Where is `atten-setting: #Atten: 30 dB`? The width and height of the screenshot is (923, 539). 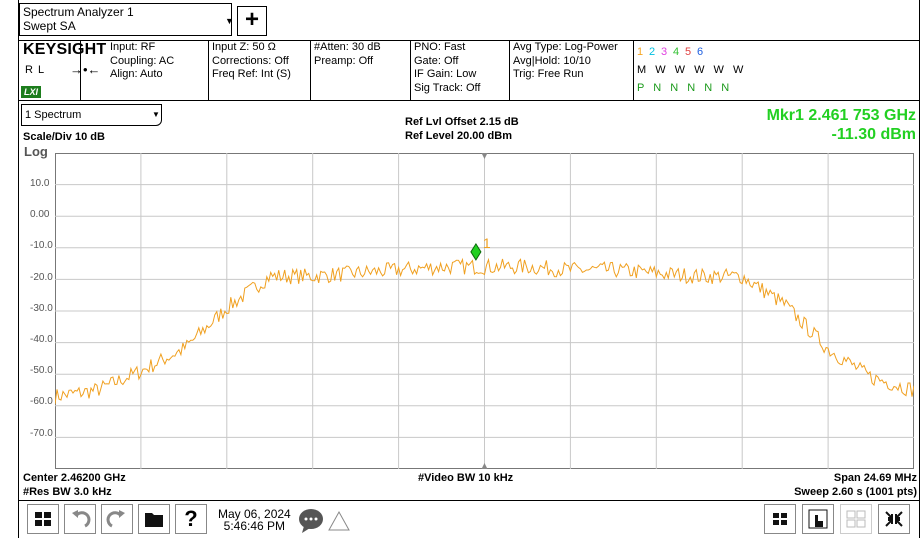 atten-setting: #Atten: 30 dB is located at coordinates (347, 47).